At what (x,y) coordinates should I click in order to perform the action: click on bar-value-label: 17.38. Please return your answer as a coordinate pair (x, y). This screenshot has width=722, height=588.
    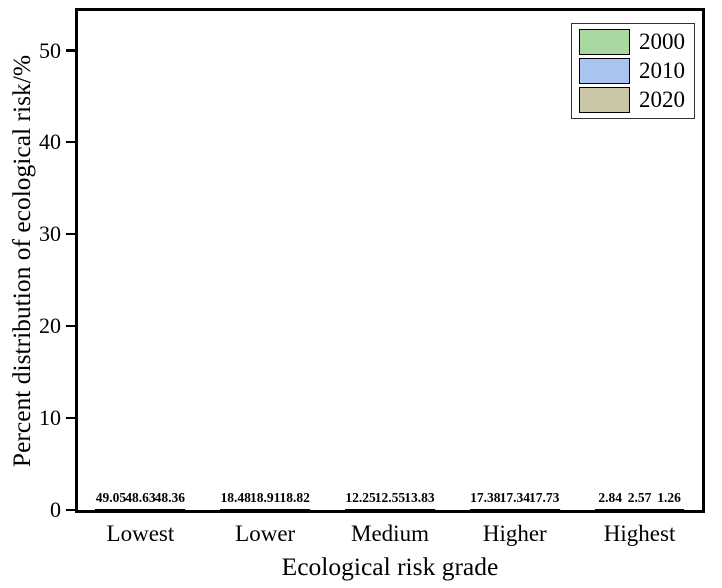
    Looking at the image, I should click on (485, 497).